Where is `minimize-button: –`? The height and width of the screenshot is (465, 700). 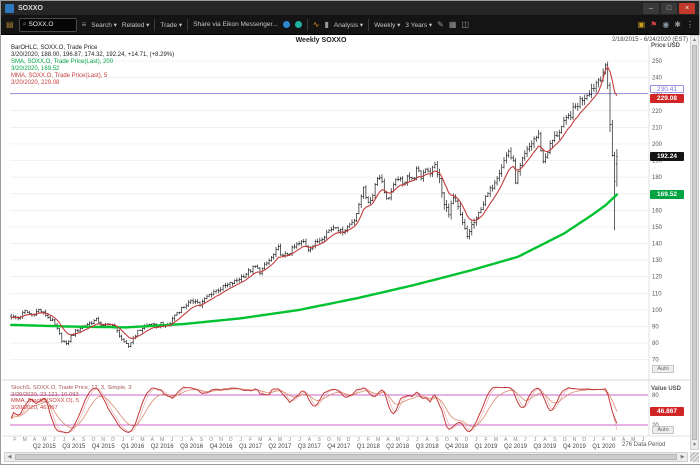 minimize-button: – is located at coordinates (651, 8).